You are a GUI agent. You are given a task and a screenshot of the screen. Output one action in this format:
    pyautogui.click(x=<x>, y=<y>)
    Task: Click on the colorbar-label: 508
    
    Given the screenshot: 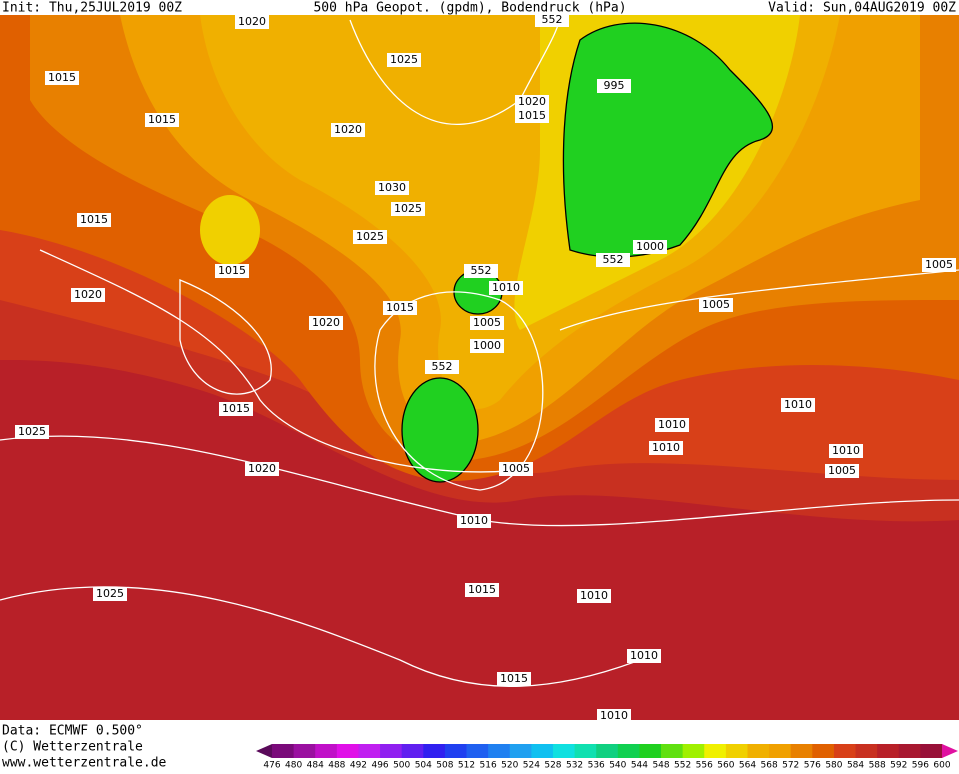 What is the action you would take?
    pyautogui.click(x=444, y=766)
    